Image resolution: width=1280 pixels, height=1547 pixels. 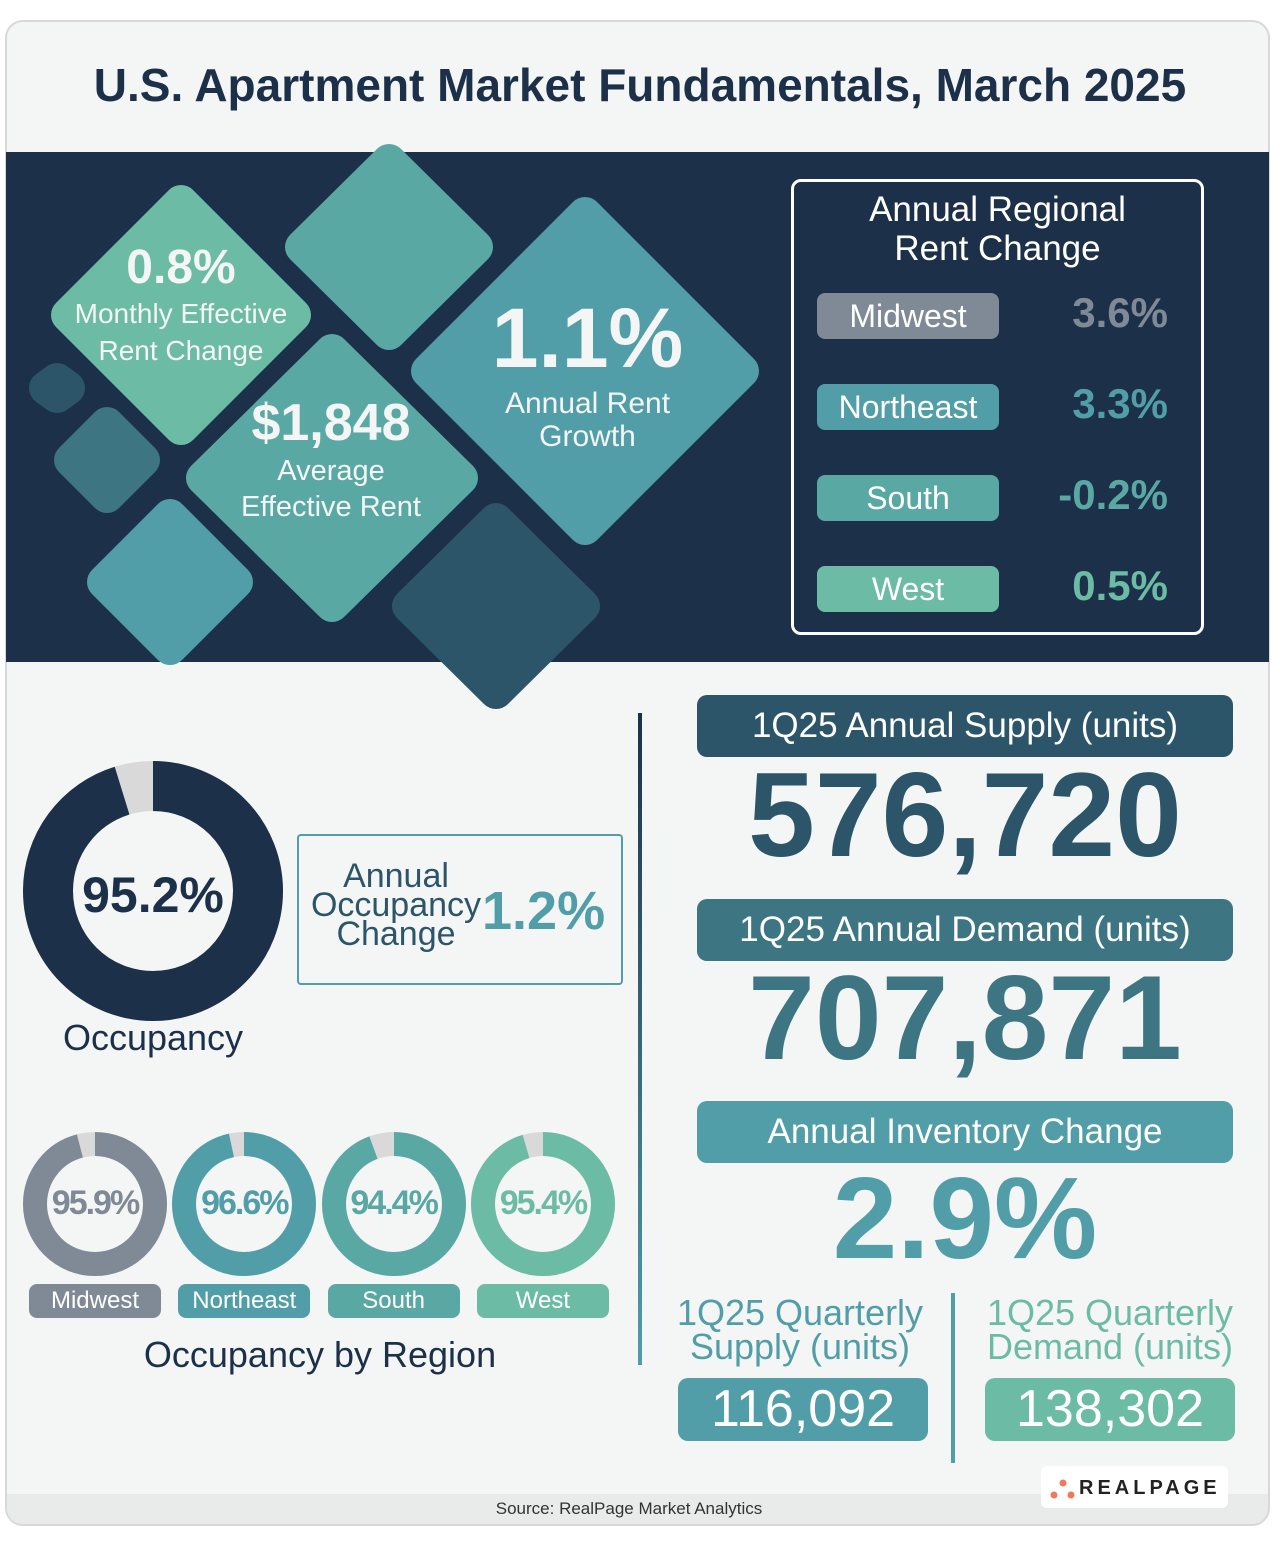 What do you see at coordinates (965, 930) in the screenshot?
I see `demand-header: 1Q25 Annual Demand (units)` at bounding box center [965, 930].